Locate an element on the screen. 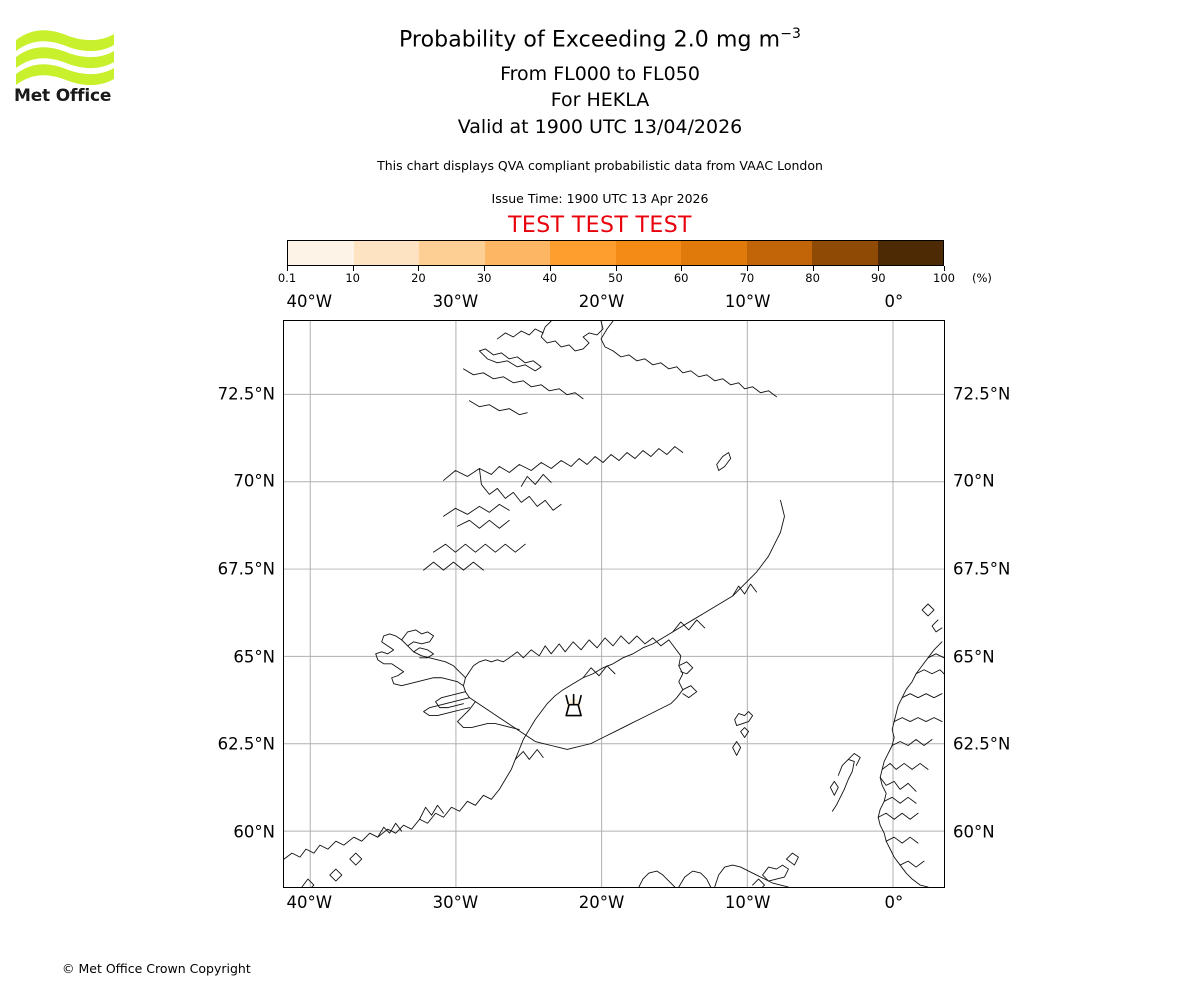  page-title-exponent: −3 is located at coordinates (791, 34).